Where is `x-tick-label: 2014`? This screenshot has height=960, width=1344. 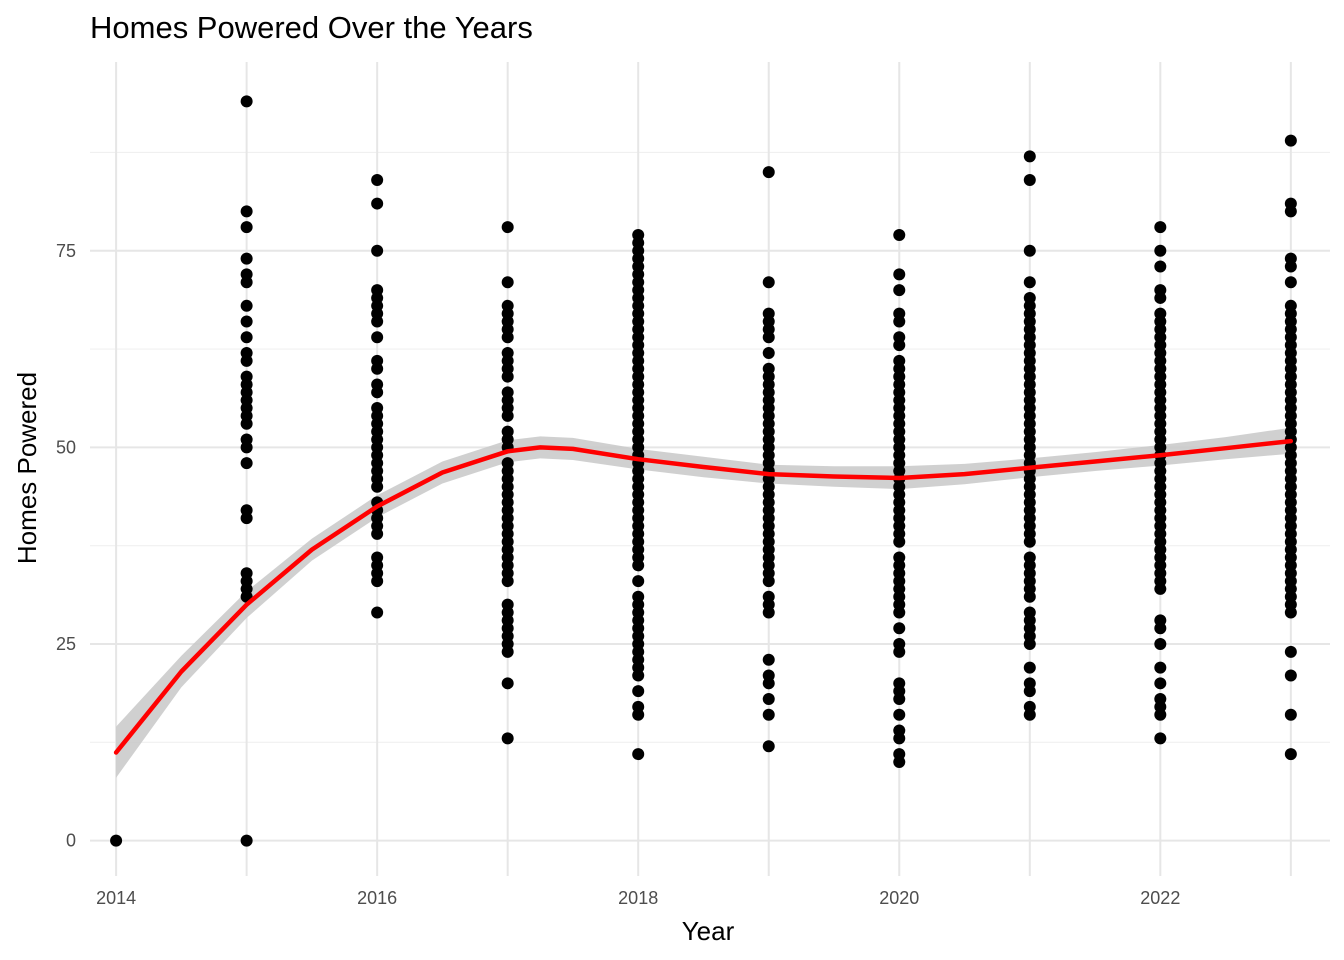 x-tick-label: 2014 is located at coordinates (116, 898).